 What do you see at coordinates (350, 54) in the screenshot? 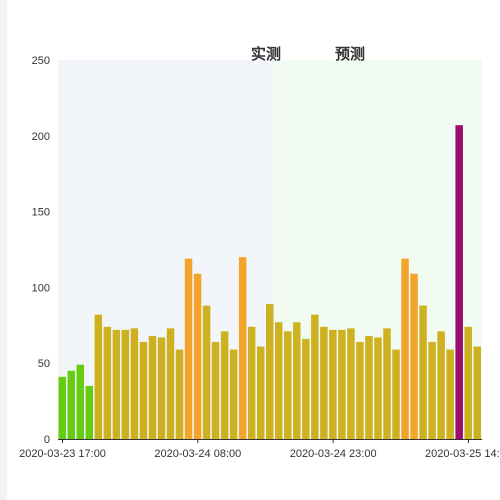
I see `band-label-2: 预测` at bounding box center [350, 54].